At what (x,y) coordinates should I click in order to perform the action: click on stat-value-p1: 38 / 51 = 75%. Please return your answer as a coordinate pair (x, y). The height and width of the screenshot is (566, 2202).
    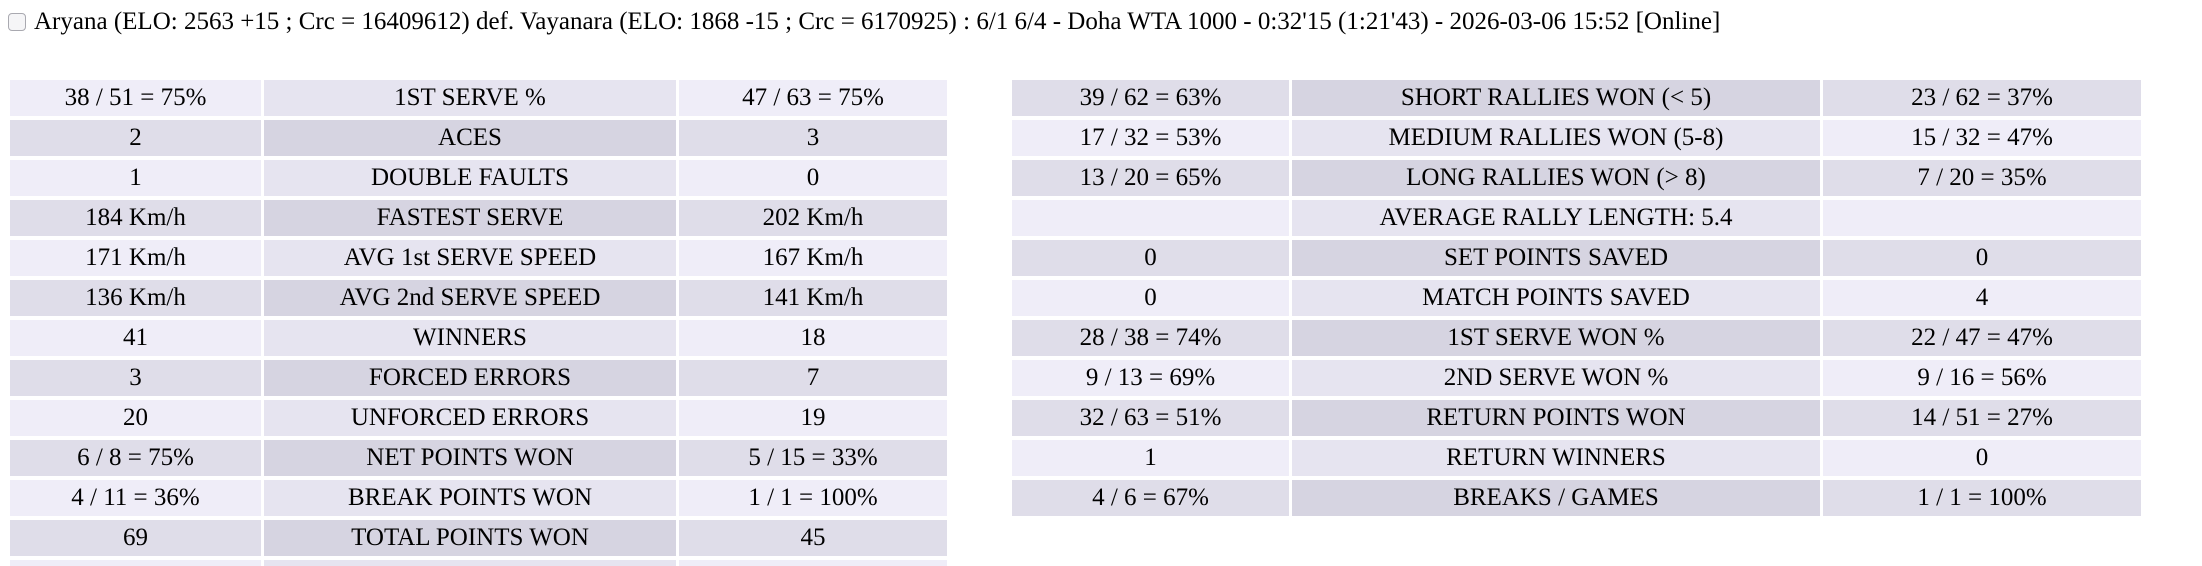
    Looking at the image, I should click on (135, 98).